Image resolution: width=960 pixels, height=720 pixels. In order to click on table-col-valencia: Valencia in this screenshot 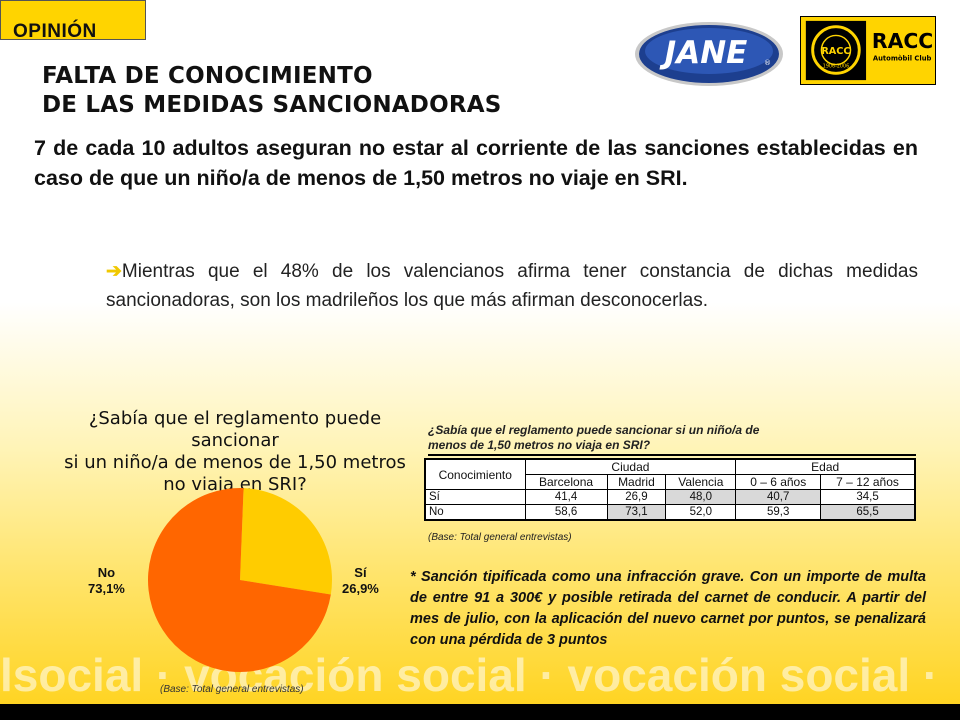, I will do `click(701, 482)`.